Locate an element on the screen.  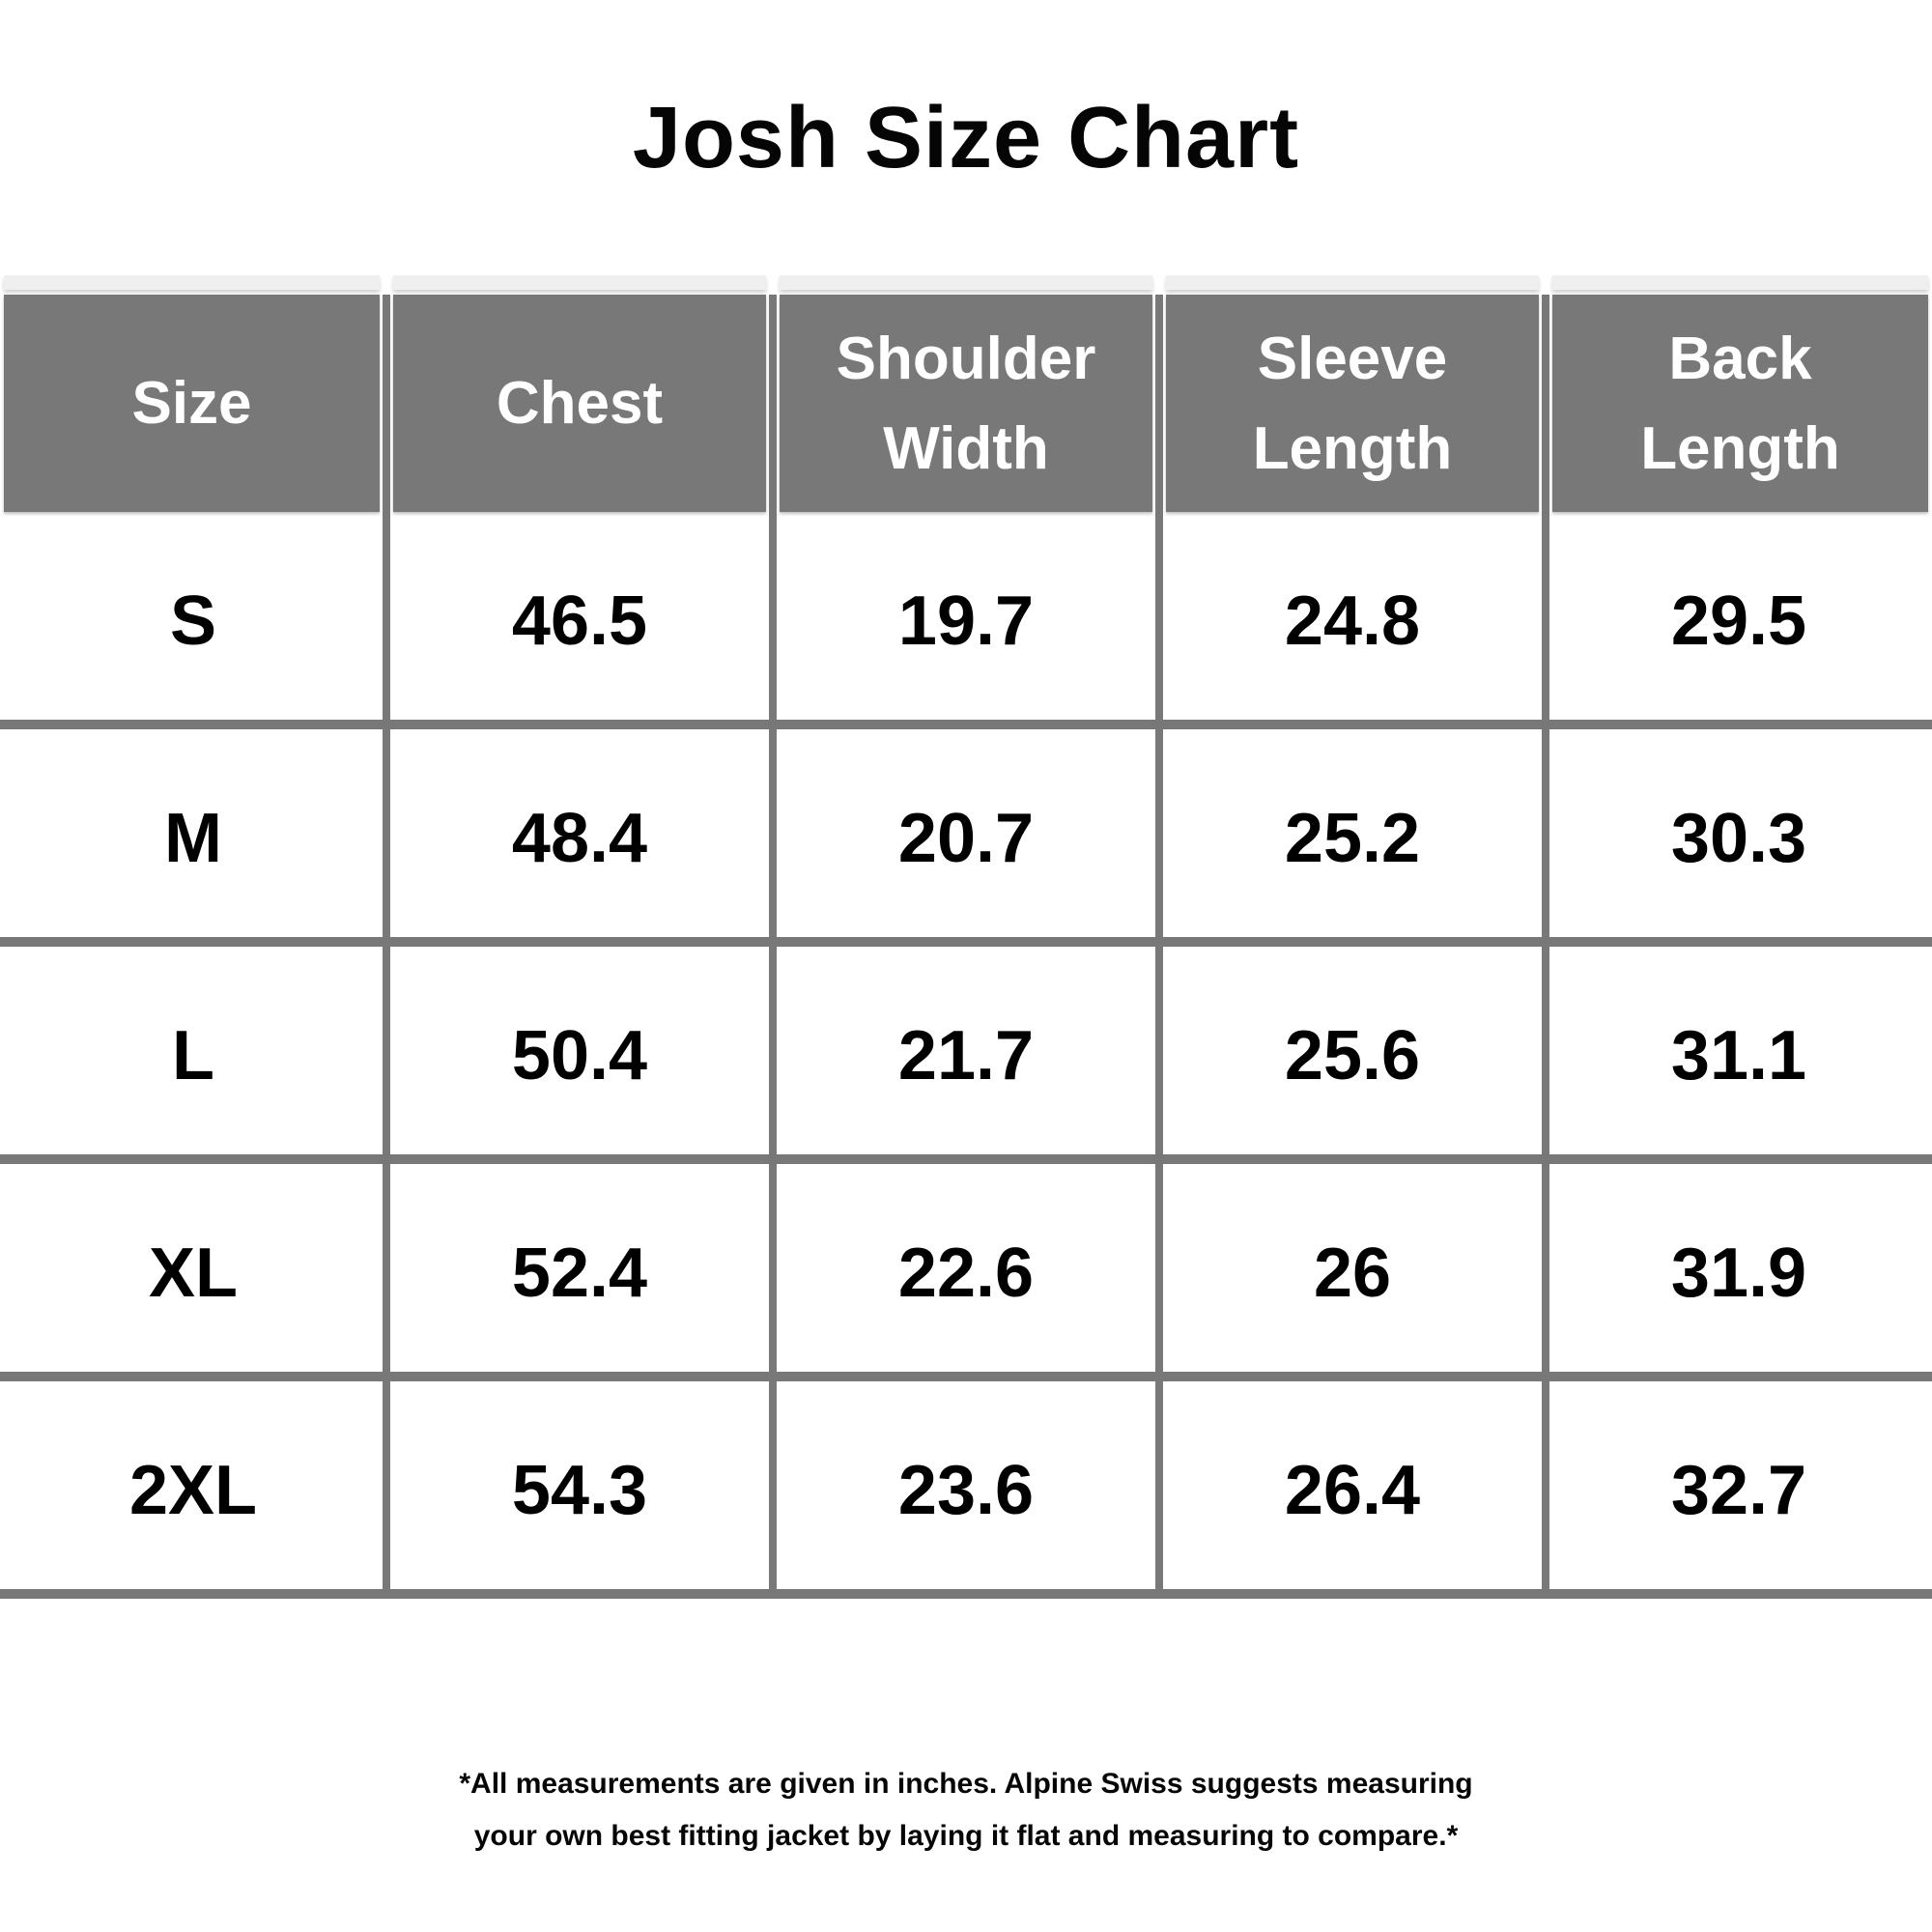
cell-back-length: 29.5 is located at coordinates (1738, 621).